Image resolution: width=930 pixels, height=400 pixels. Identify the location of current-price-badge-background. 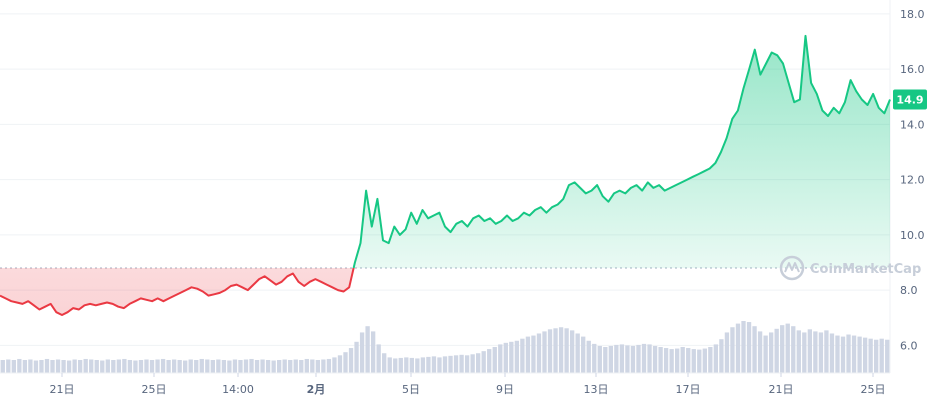
(910, 99).